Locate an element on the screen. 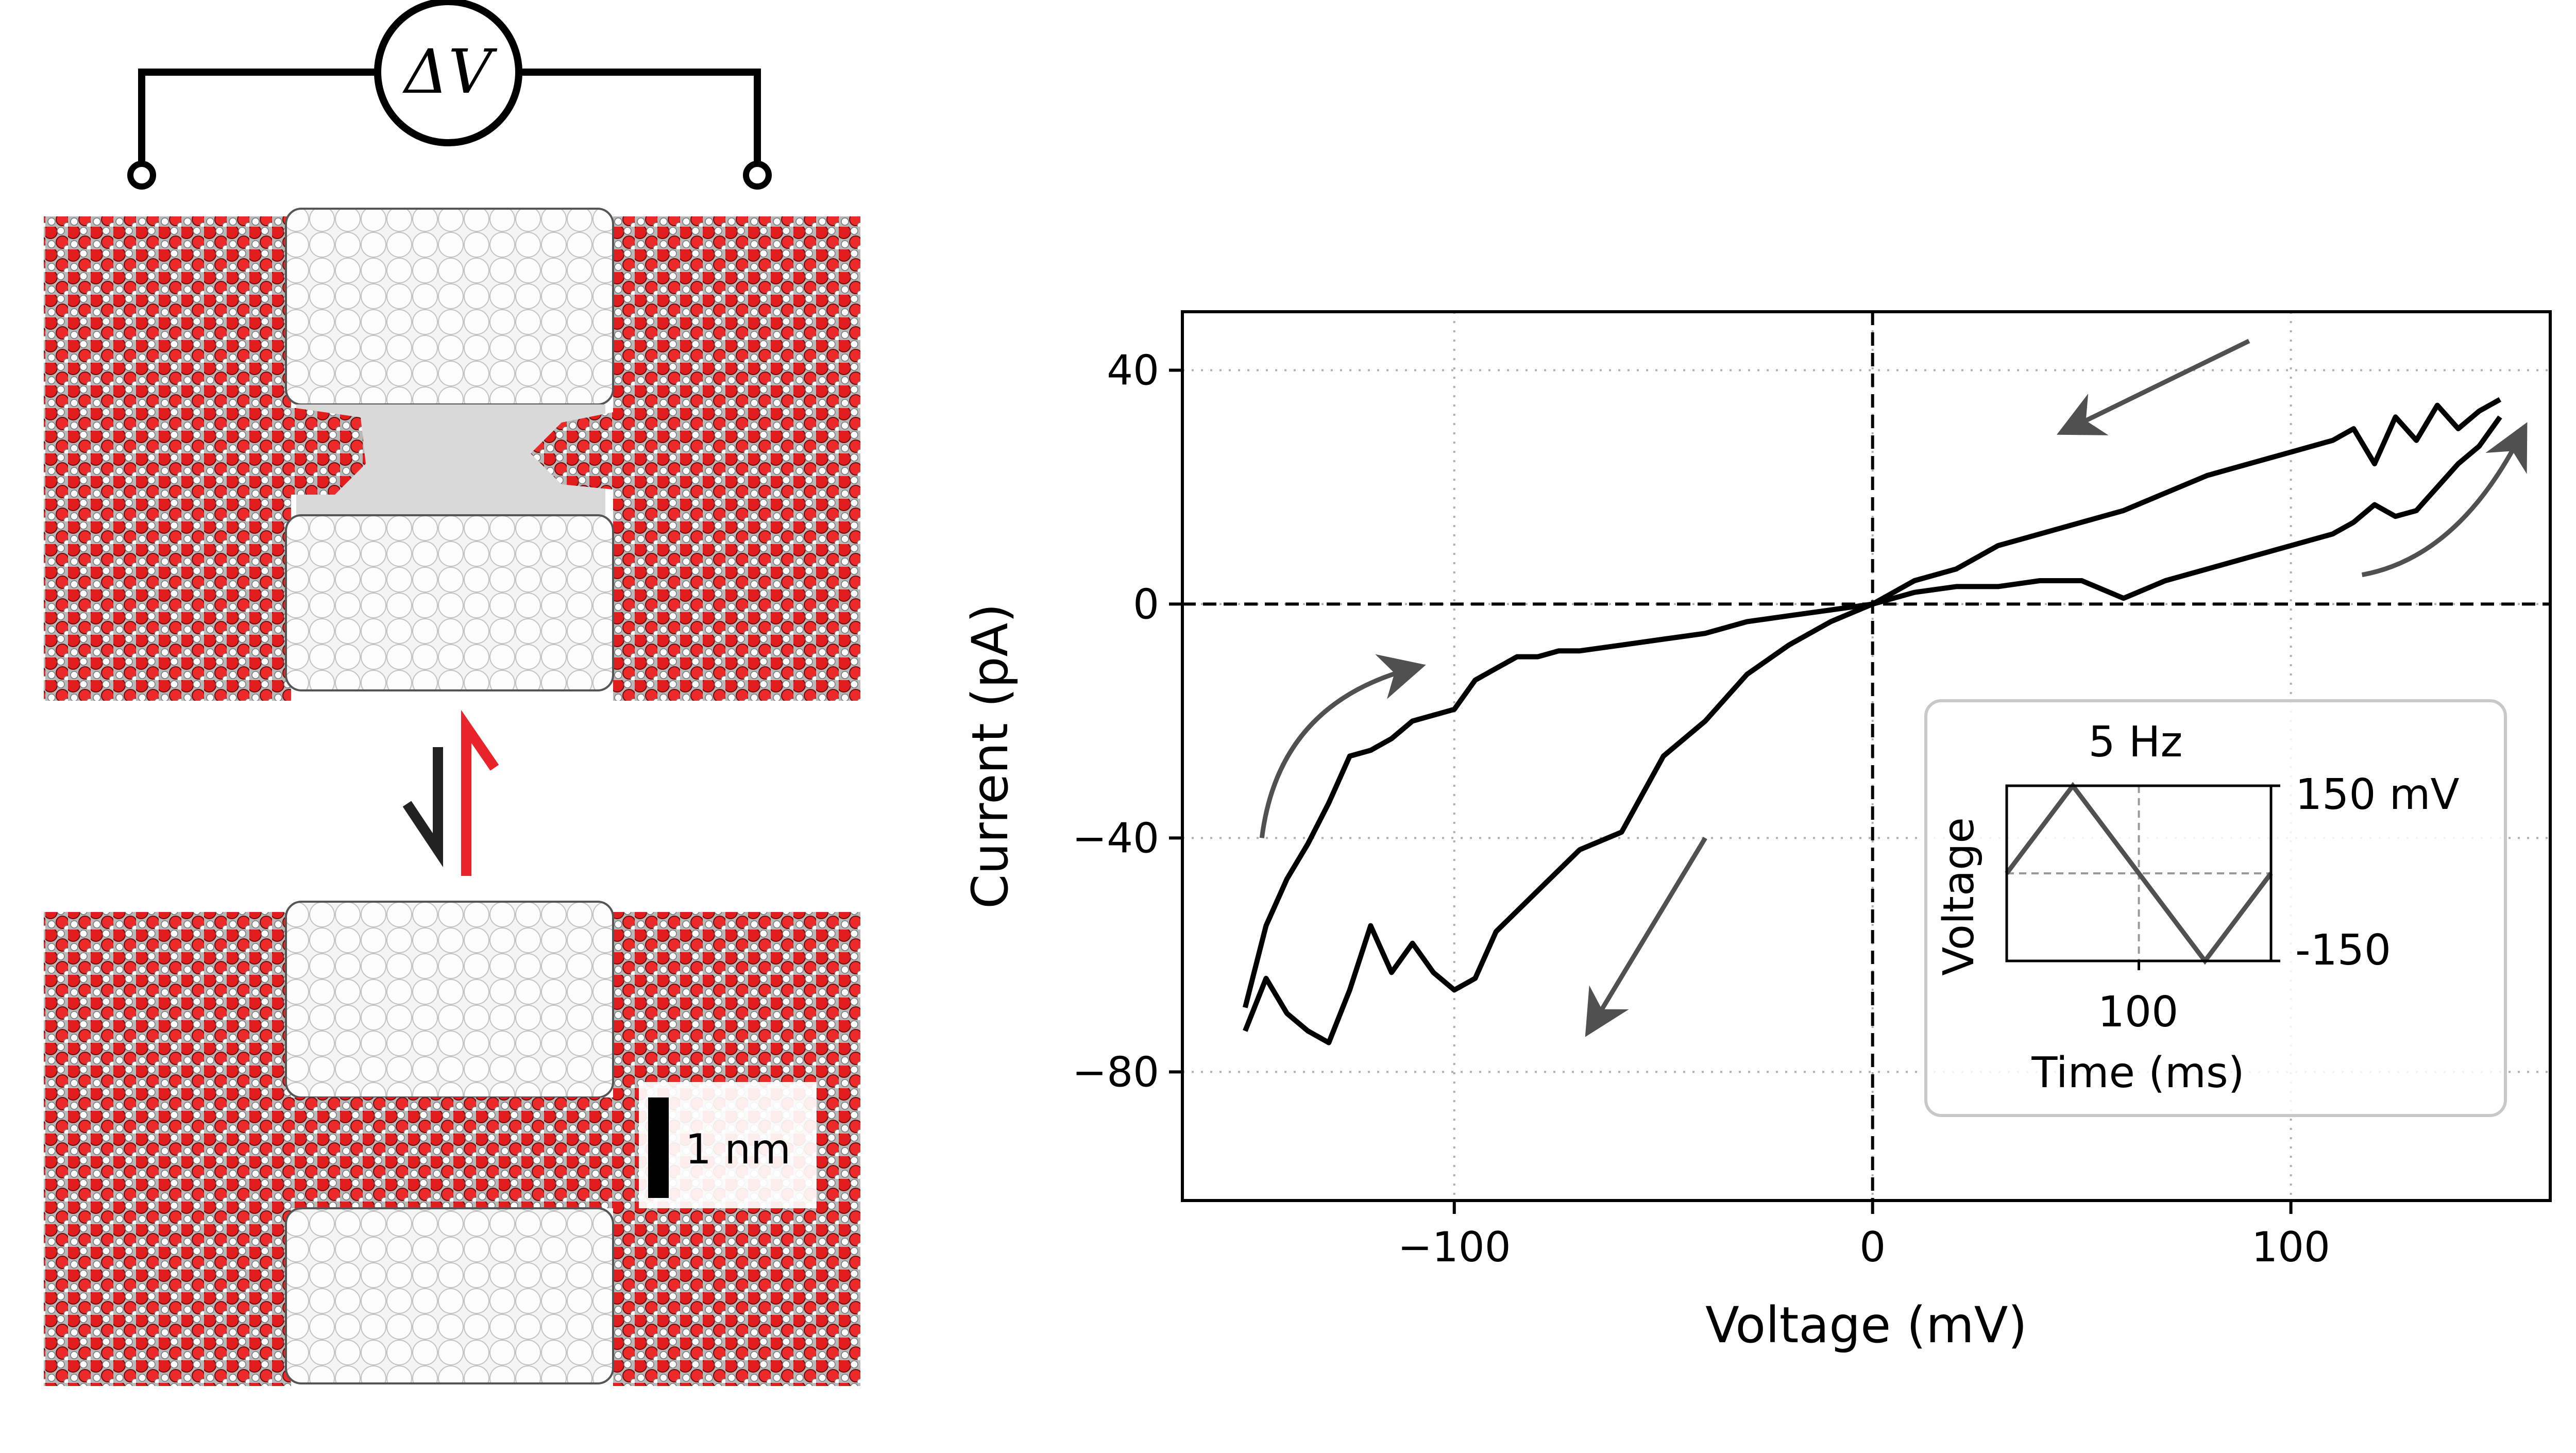  voltage-circuit: ΔV is located at coordinates (449, 95).